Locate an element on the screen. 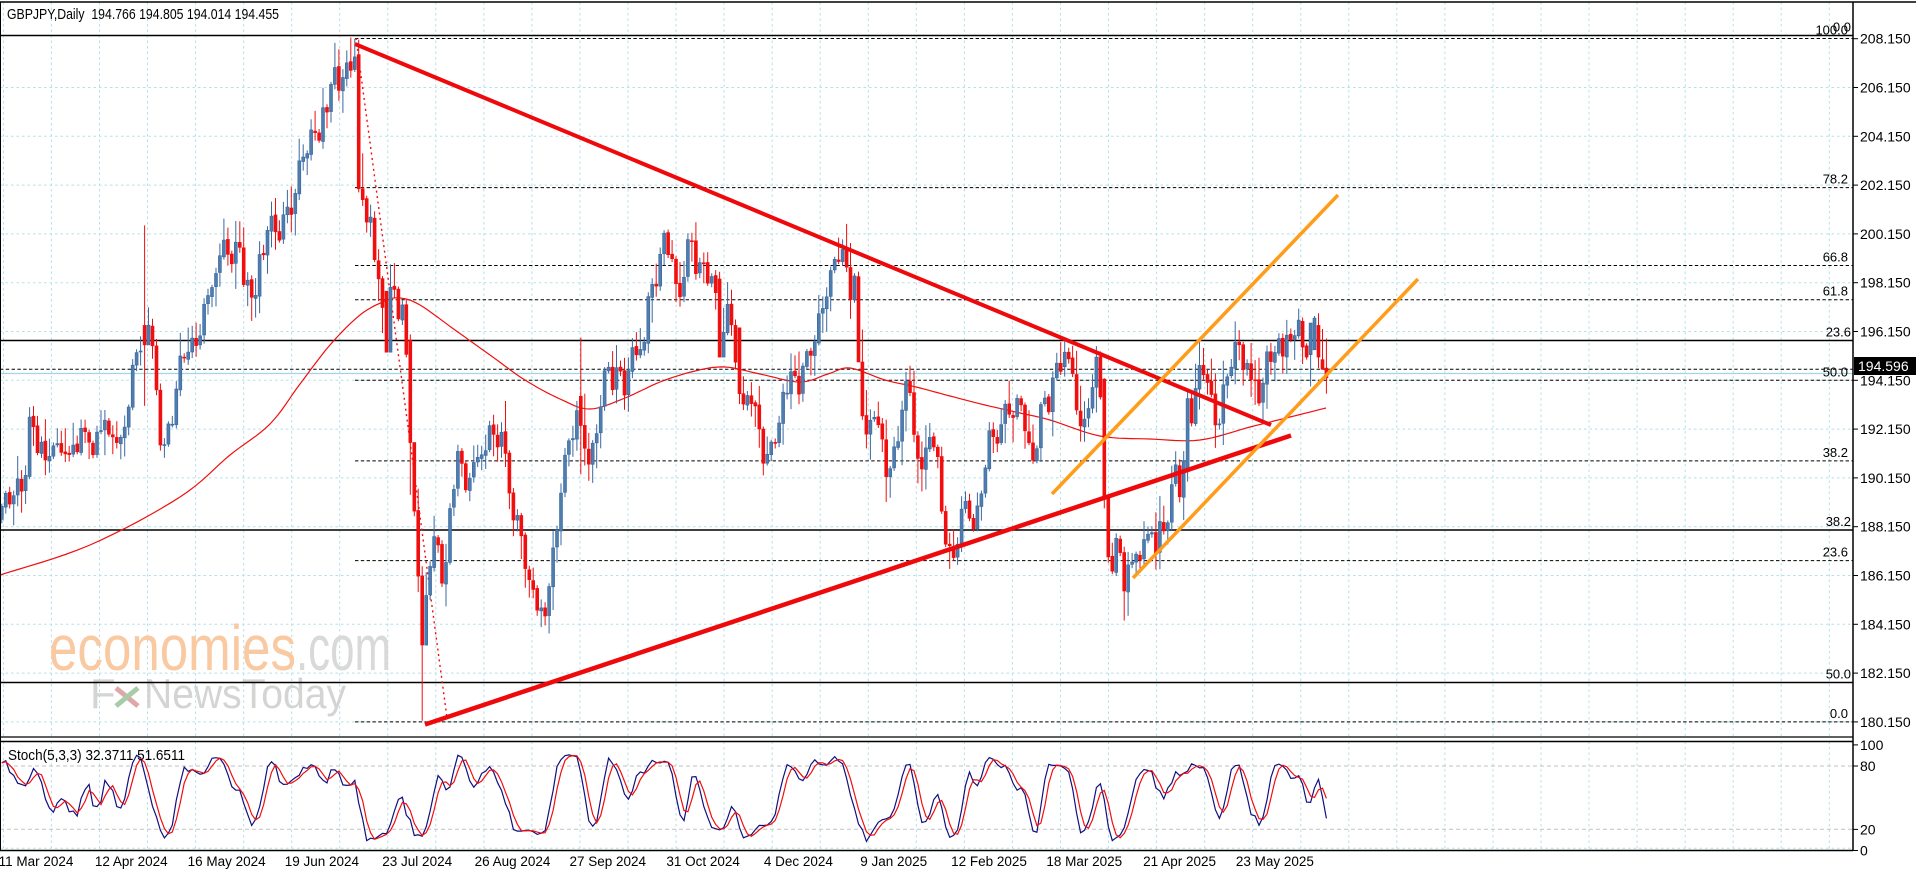  svg-text: 4 Dec 2024 is located at coordinates (799, 861).